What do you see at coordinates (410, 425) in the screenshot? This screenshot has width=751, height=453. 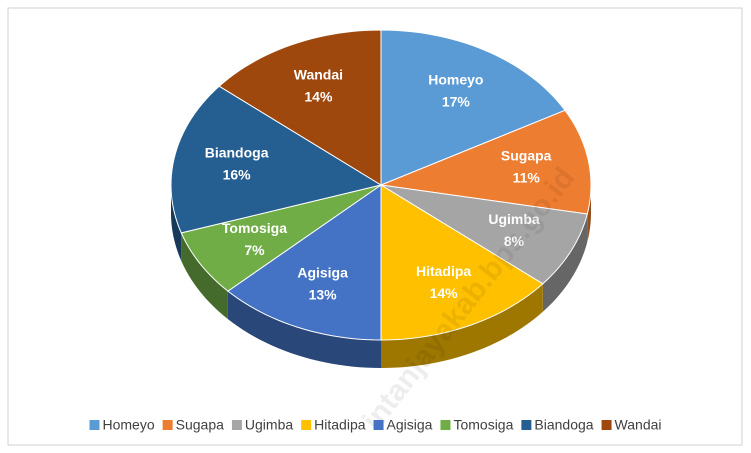 I see `legend-label: Agisiga` at bounding box center [410, 425].